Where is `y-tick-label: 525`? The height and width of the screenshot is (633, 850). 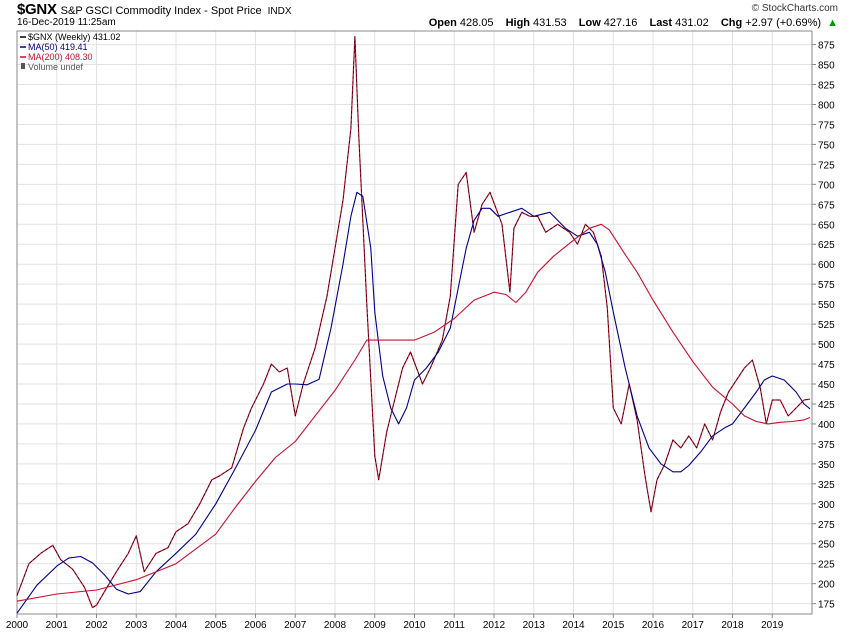
y-tick-label: 525 is located at coordinates (826, 325).